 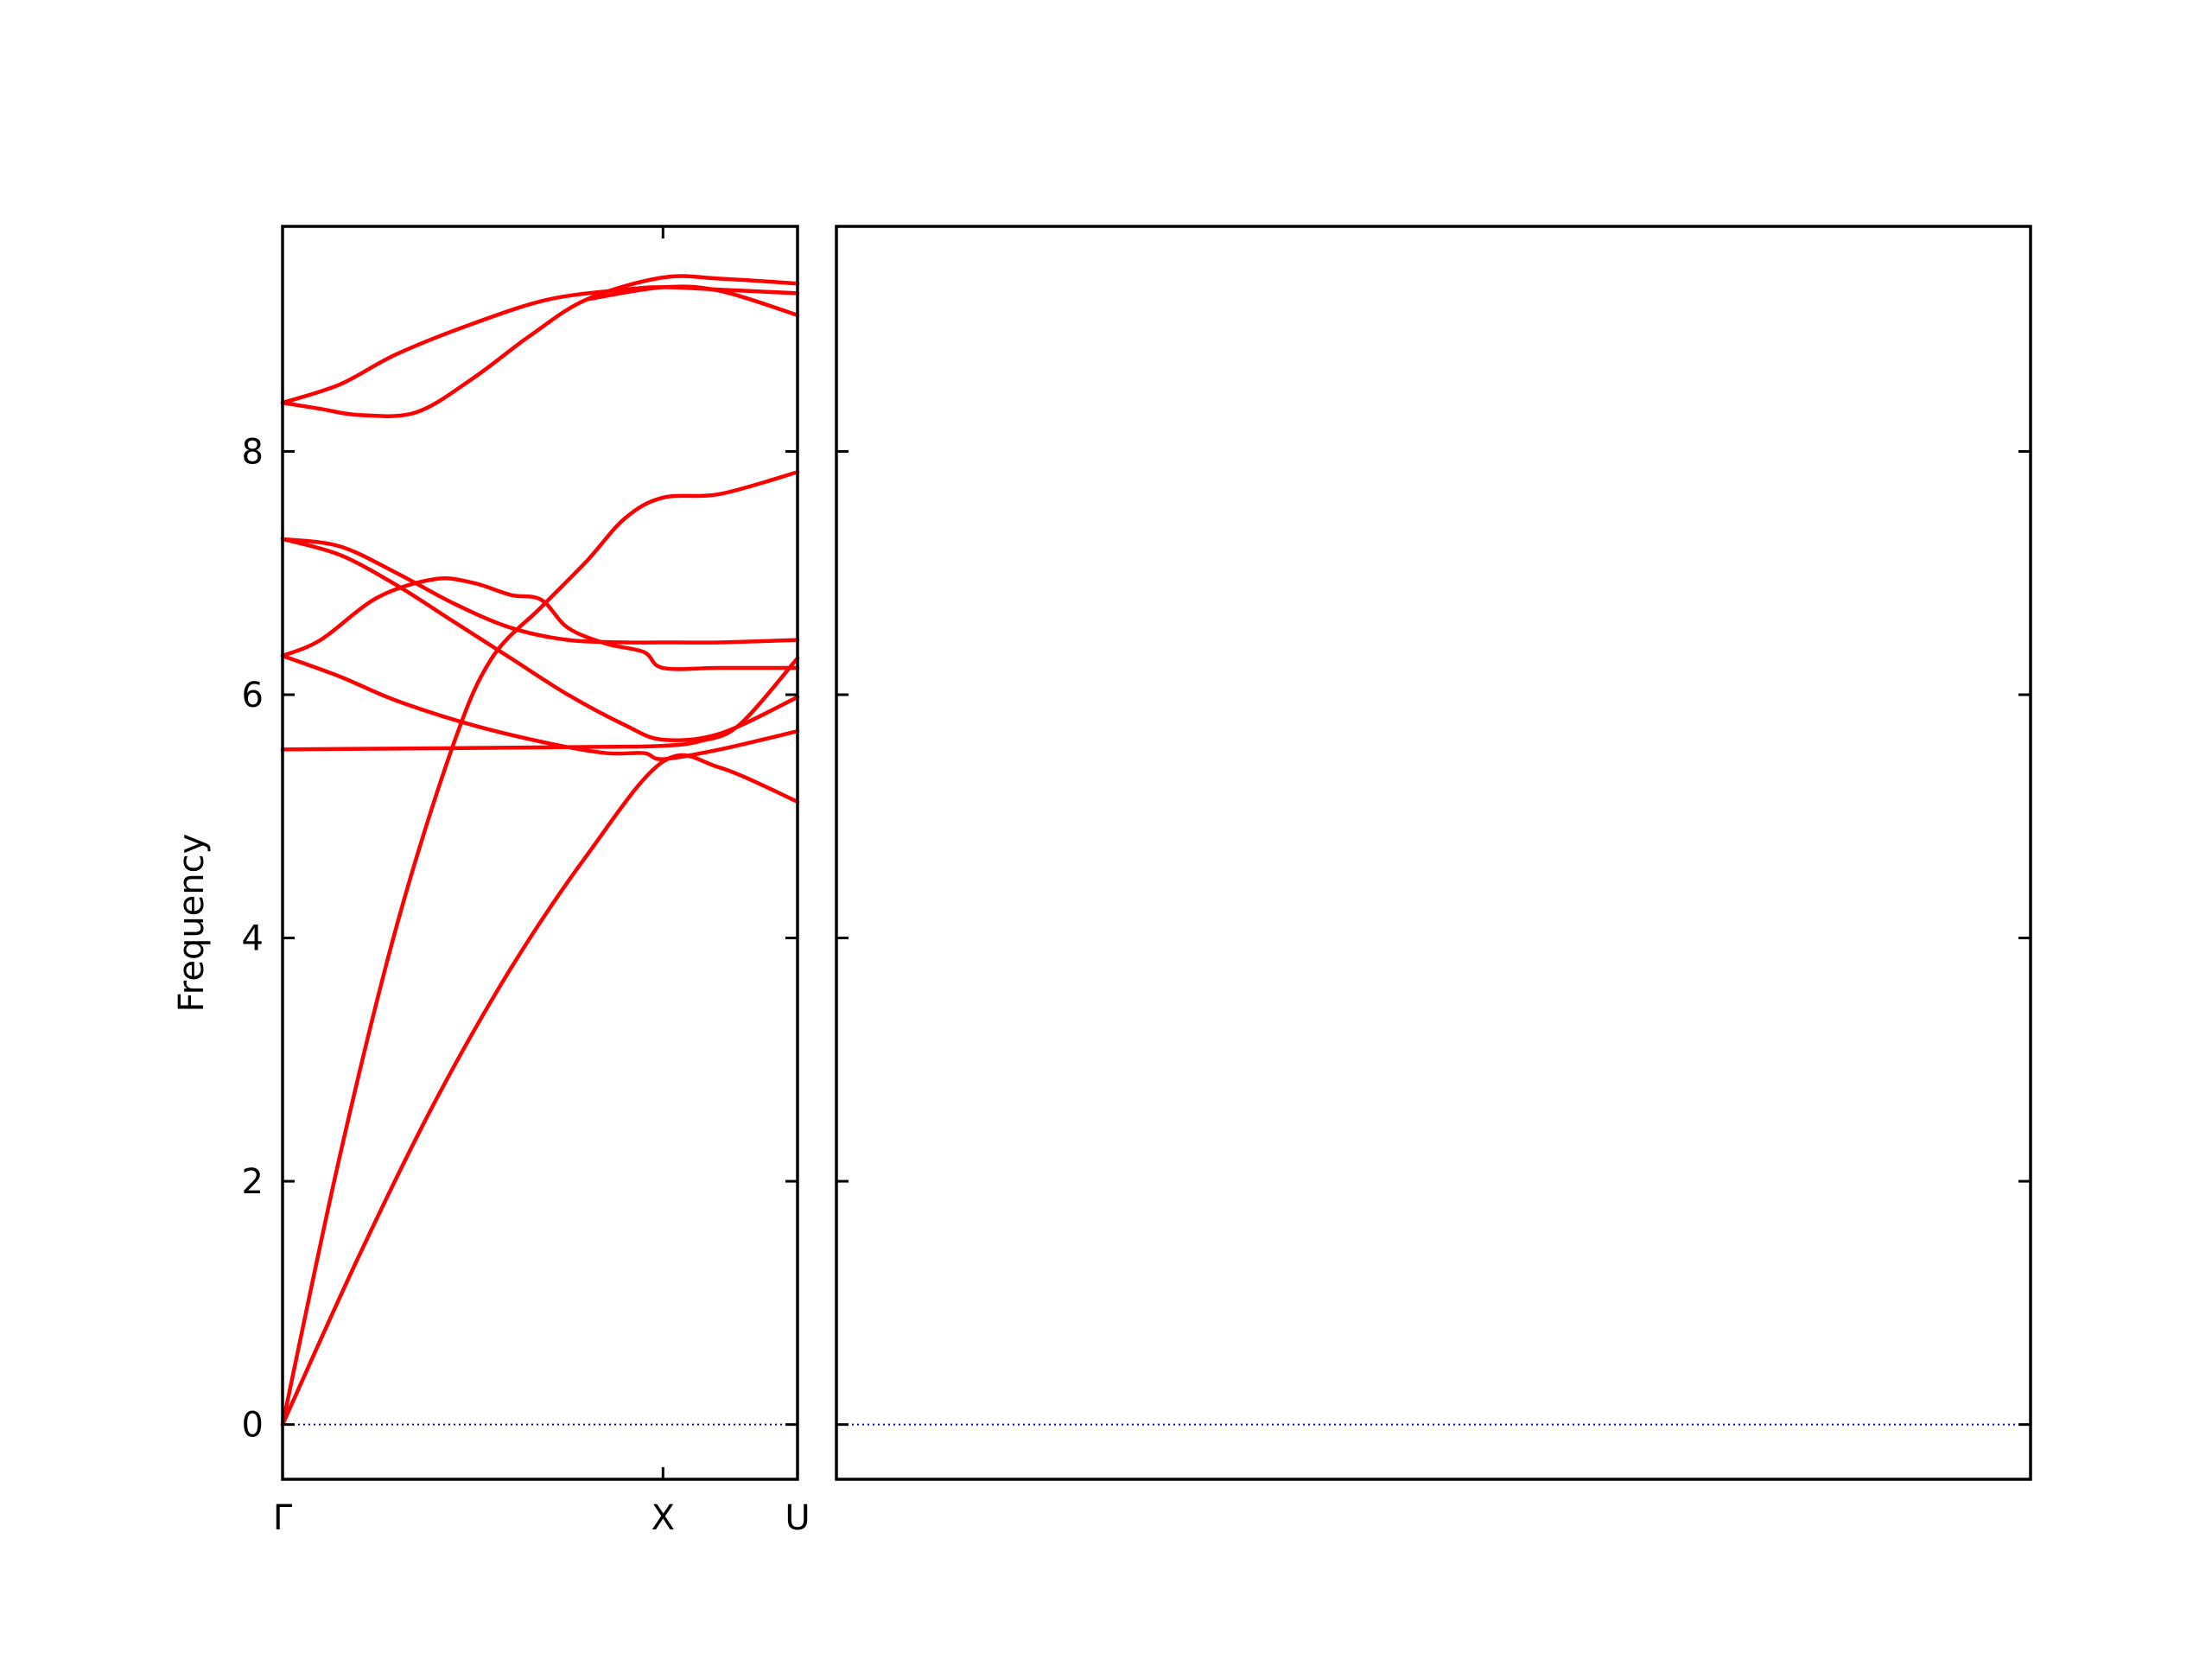 I want to click on x-tick-label-left: X, so click(x=663, y=1518).